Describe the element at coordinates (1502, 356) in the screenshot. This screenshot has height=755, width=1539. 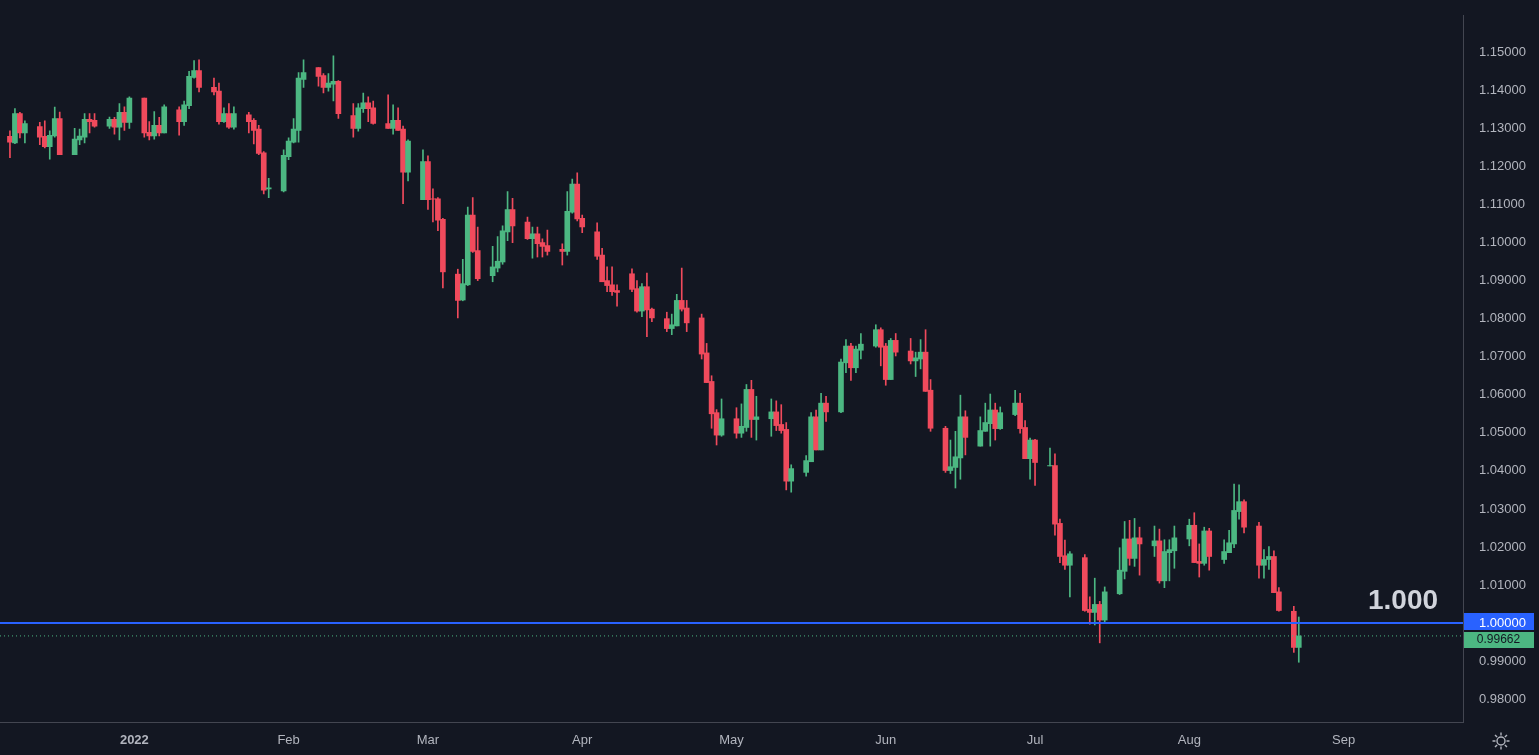
I see `y-tick-label: 1.07000` at that location.